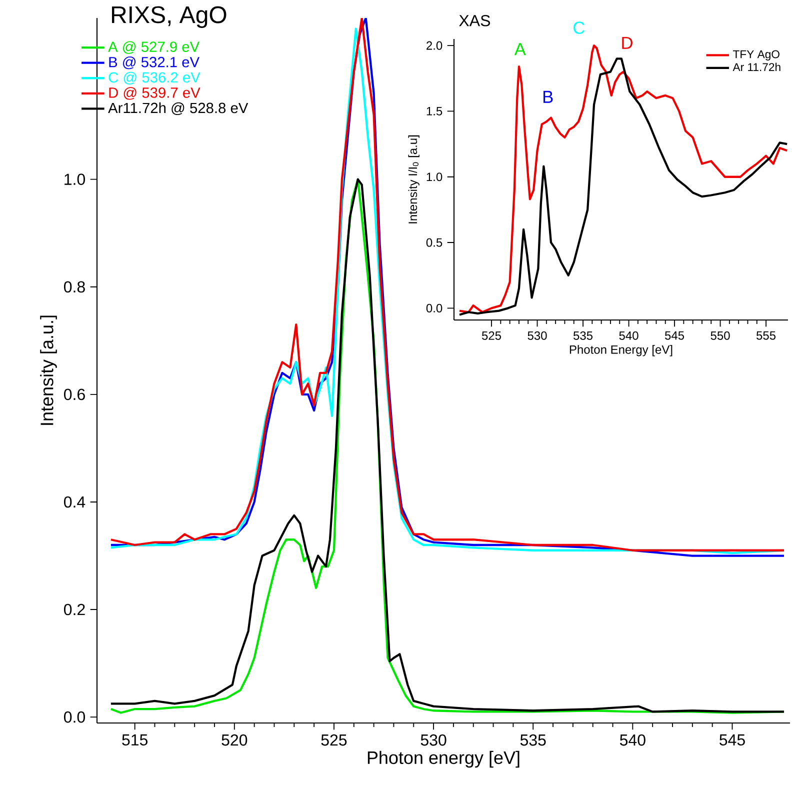 This screenshot has height=793, width=792. I want to click on y-tick-label: 2.0, so click(434, 45).